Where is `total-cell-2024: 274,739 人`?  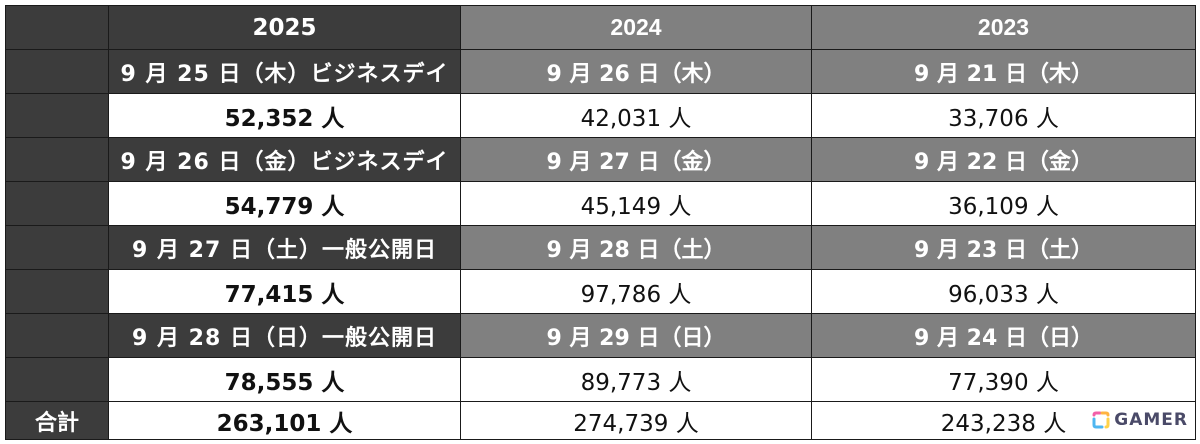 total-cell-2024: 274,739 人 is located at coordinates (636, 420).